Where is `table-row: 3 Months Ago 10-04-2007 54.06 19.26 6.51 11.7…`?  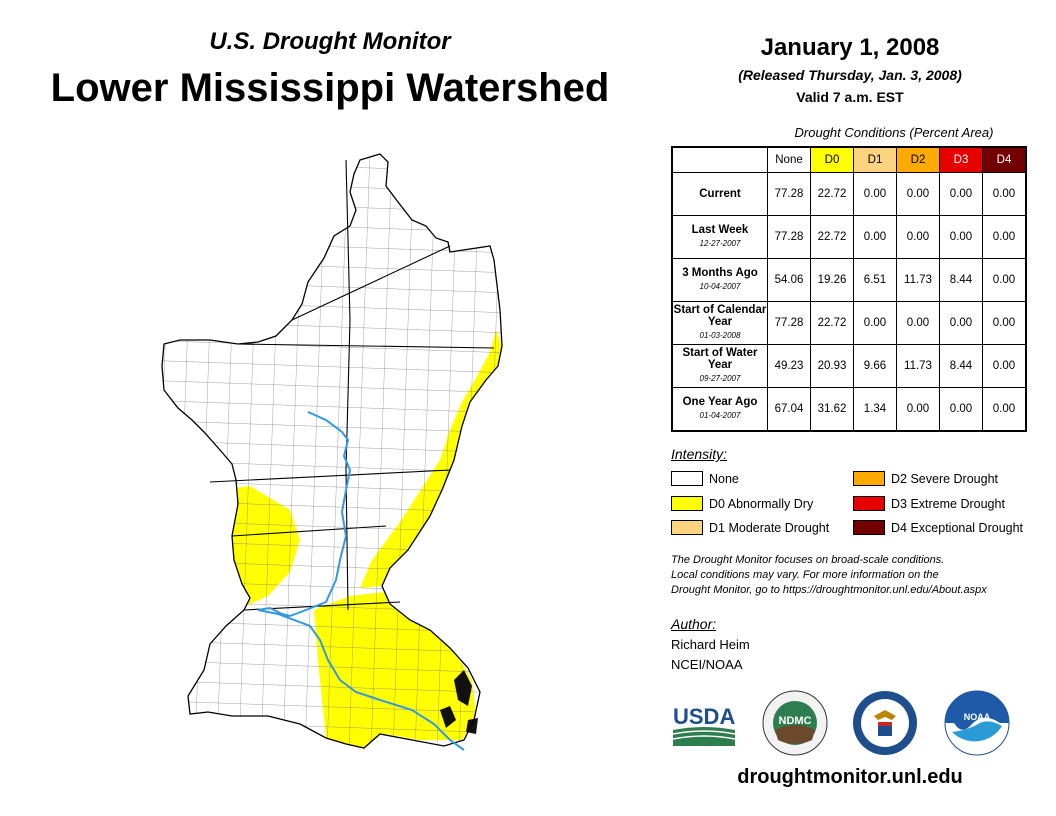
table-row: 3 Months Ago 10-04-2007 54.06 19.26 6.51 11.7… is located at coordinates (849, 280).